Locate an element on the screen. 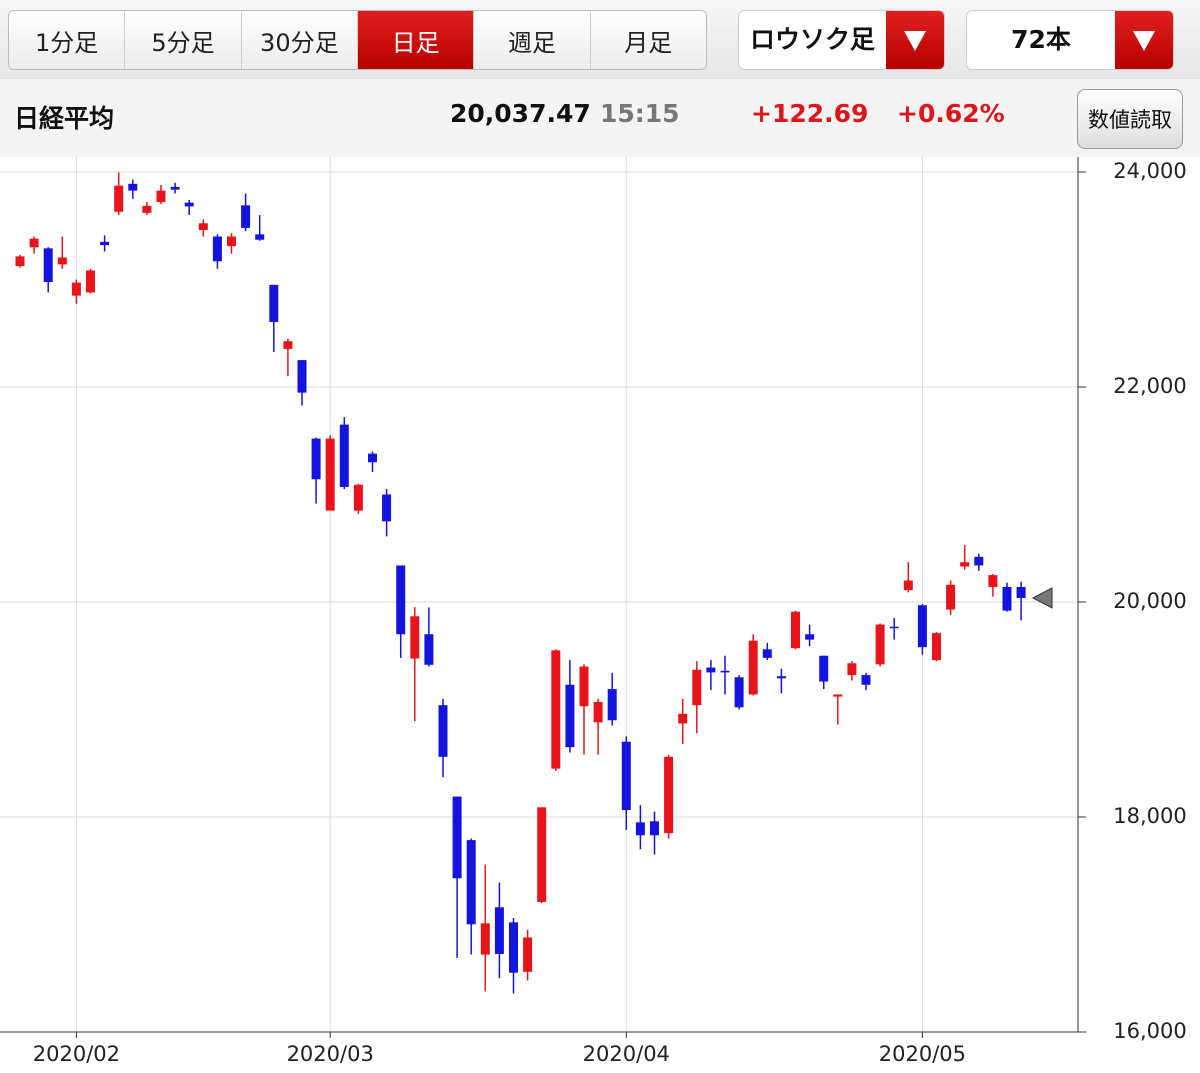  period-tab: 日足 is located at coordinates (416, 40).